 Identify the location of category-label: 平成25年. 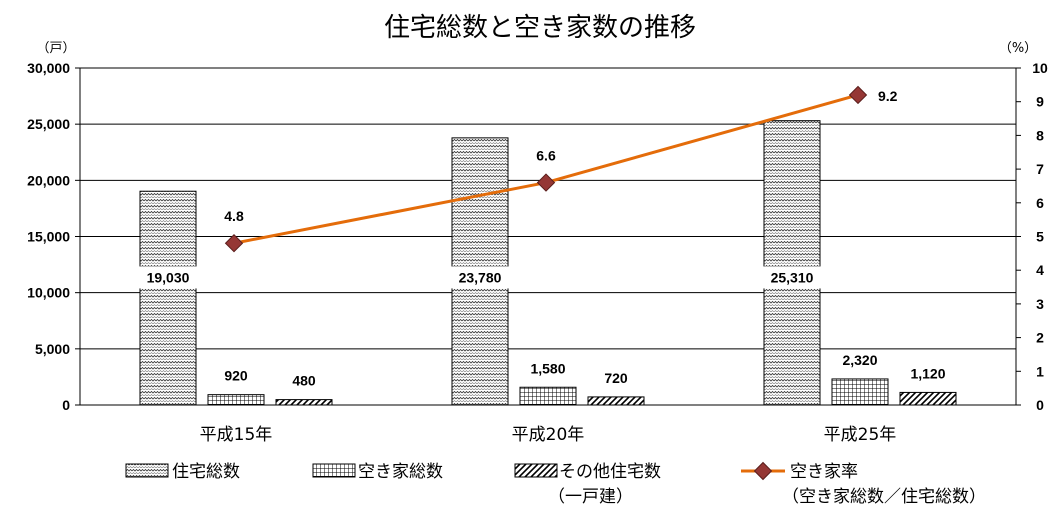
(860, 435).